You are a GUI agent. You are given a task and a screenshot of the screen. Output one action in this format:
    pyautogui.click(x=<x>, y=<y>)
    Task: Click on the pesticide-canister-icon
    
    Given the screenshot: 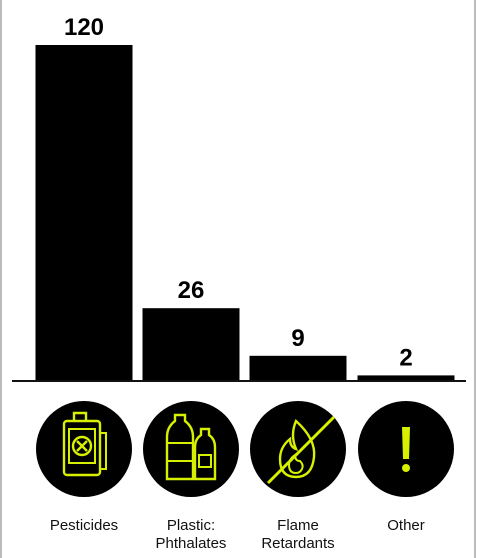 What is the action you would take?
    pyautogui.click(x=84, y=449)
    